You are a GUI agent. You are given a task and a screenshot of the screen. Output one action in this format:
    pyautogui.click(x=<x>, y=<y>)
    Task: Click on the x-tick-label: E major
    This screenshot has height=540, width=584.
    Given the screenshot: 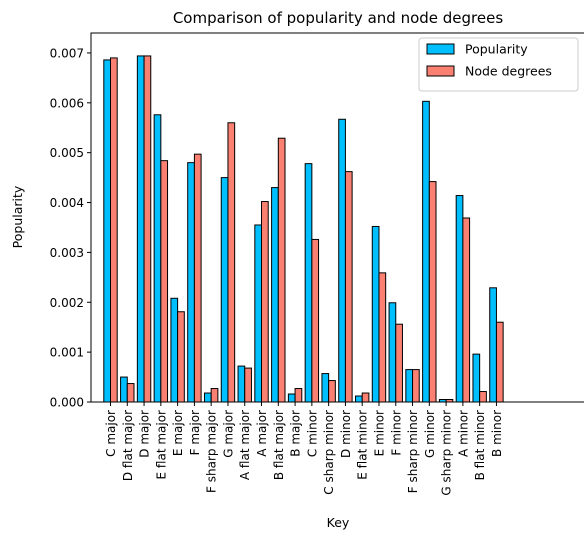 What is the action you would take?
    pyautogui.click(x=178, y=433)
    